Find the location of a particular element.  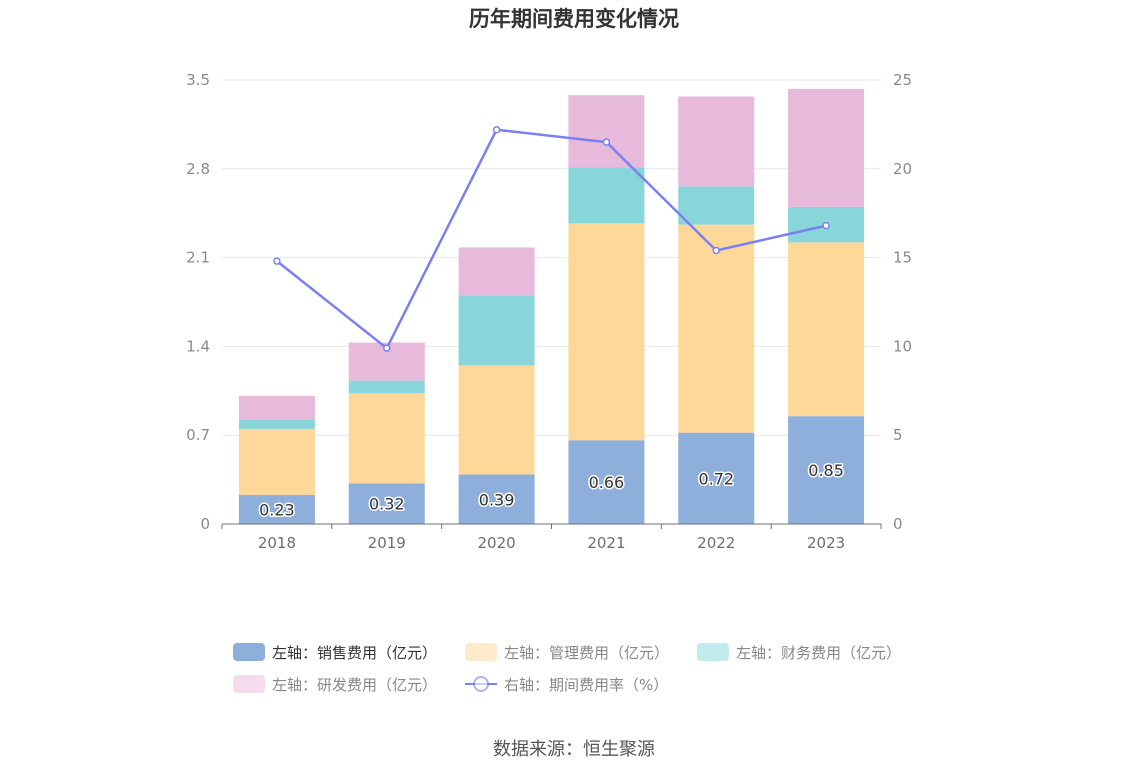

x-tick-label: 2022 is located at coordinates (716, 543).